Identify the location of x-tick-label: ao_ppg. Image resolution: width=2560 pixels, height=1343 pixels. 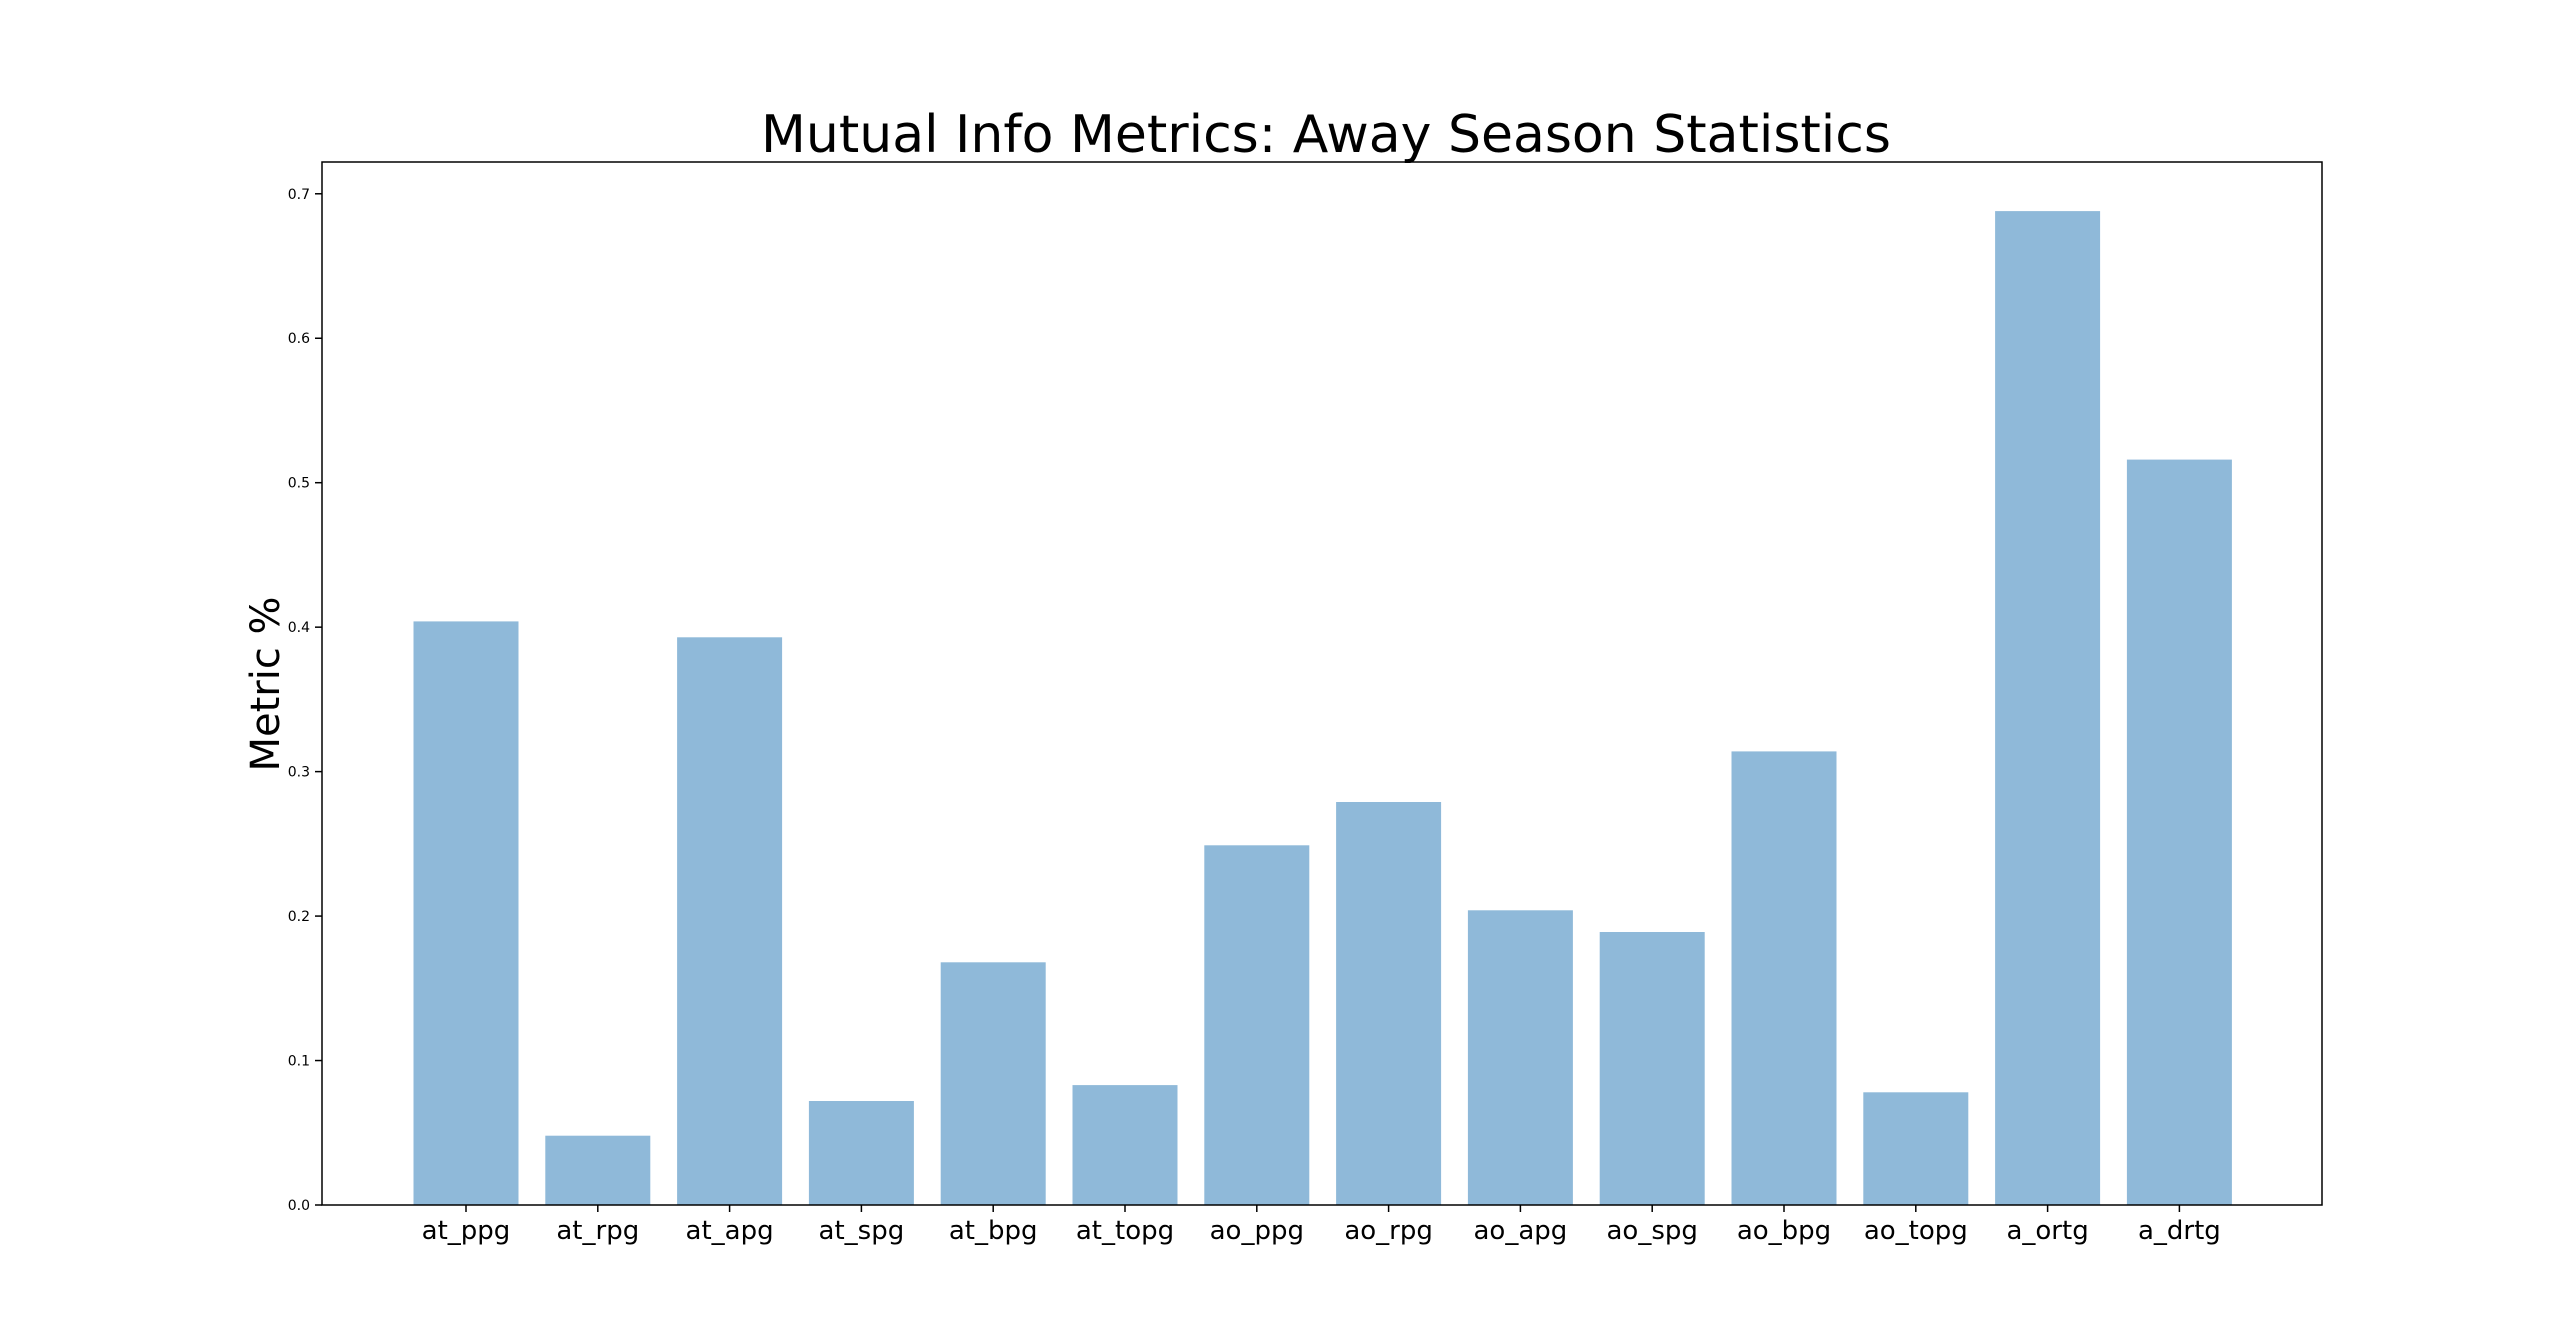
(1257, 1231).